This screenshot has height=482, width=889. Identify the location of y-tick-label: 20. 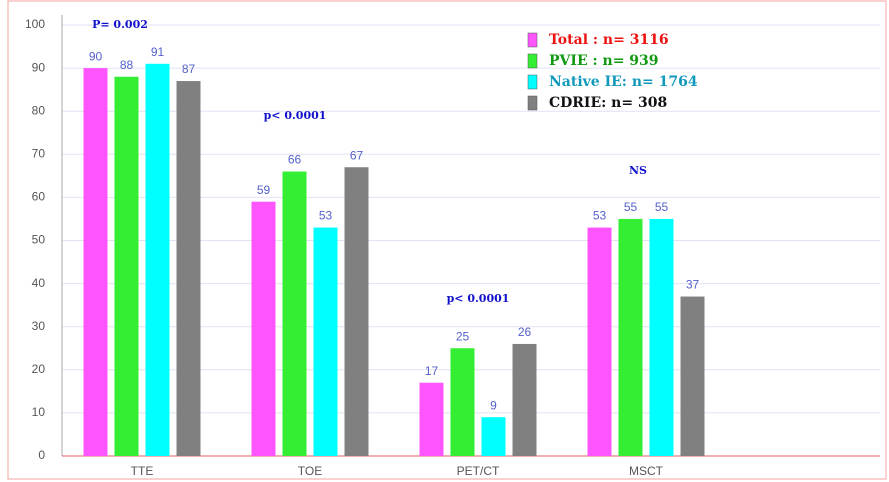
(39, 369).